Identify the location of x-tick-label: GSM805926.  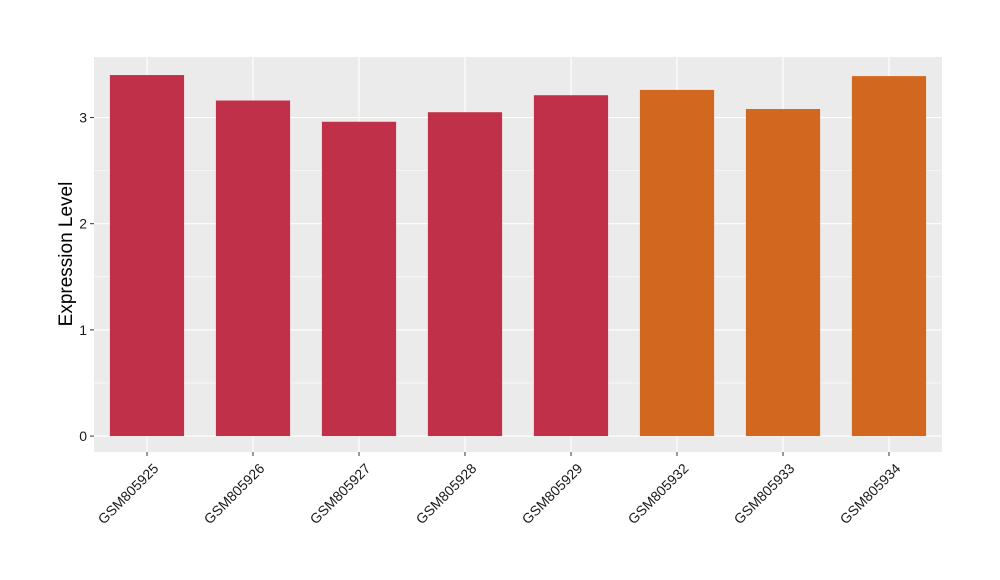
(234, 493).